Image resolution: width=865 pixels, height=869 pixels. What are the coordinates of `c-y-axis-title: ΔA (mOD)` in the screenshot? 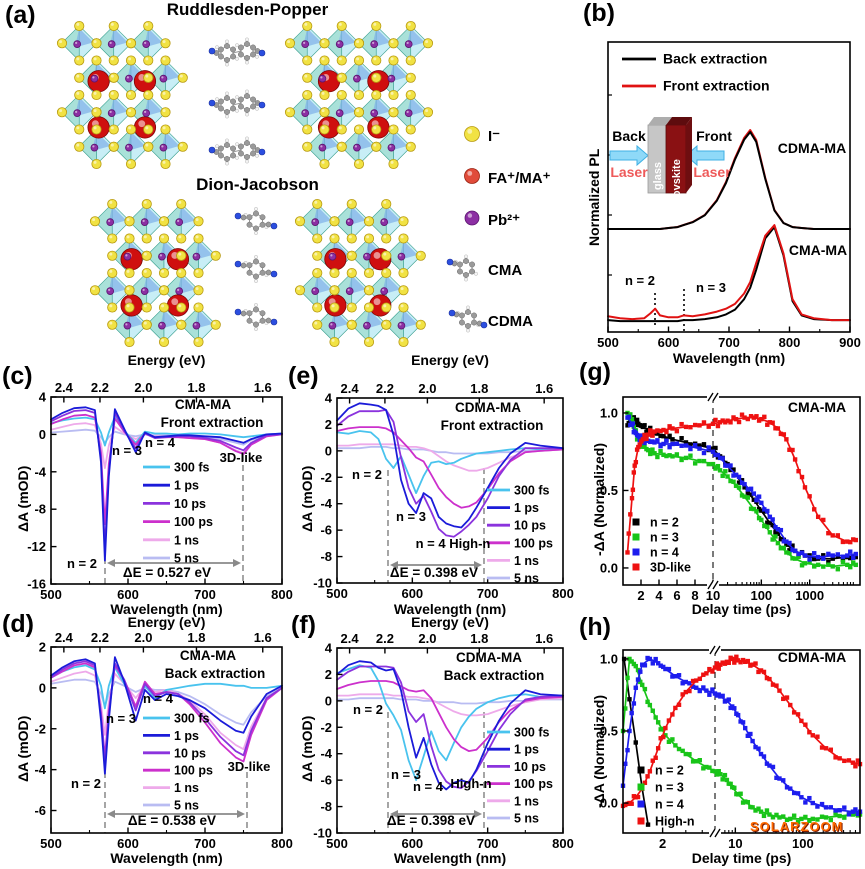 It's located at (23, 498).